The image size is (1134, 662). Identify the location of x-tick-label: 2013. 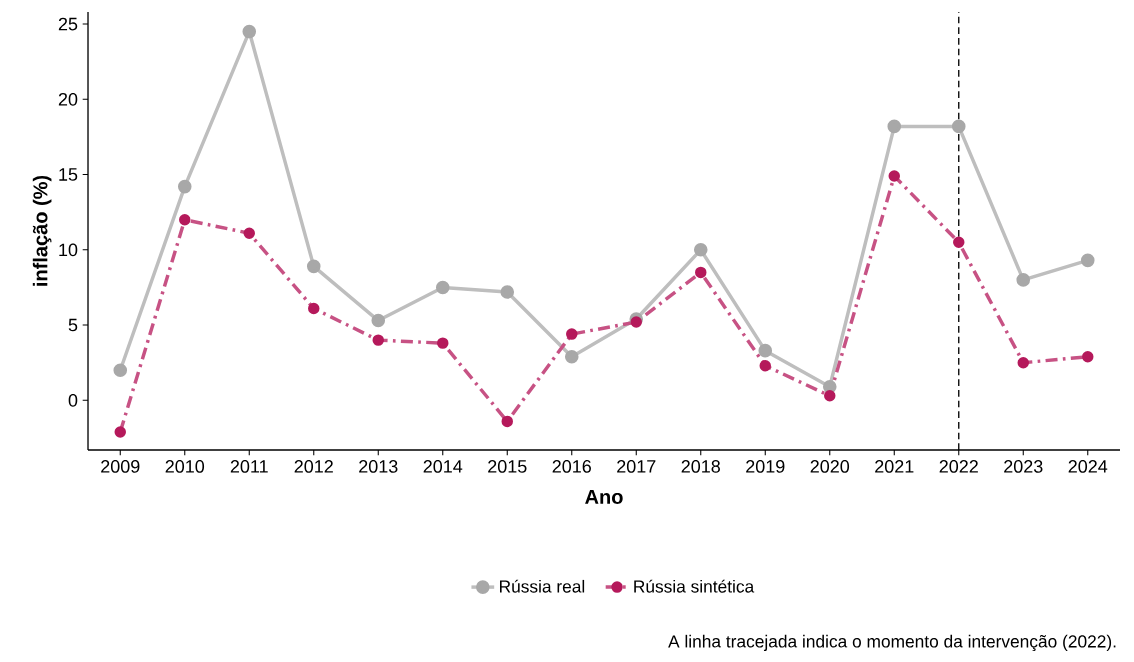
(378, 466).